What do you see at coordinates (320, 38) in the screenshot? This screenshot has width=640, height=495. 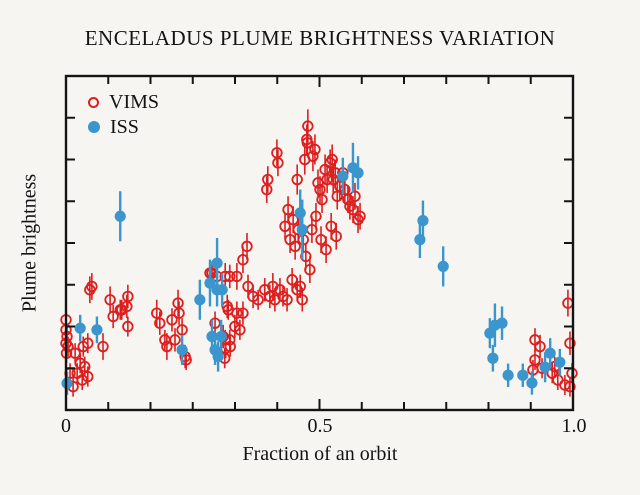 I see `chart-title: ENCELADUS PLUME BRIGHTNESS VARIATION` at bounding box center [320, 38].